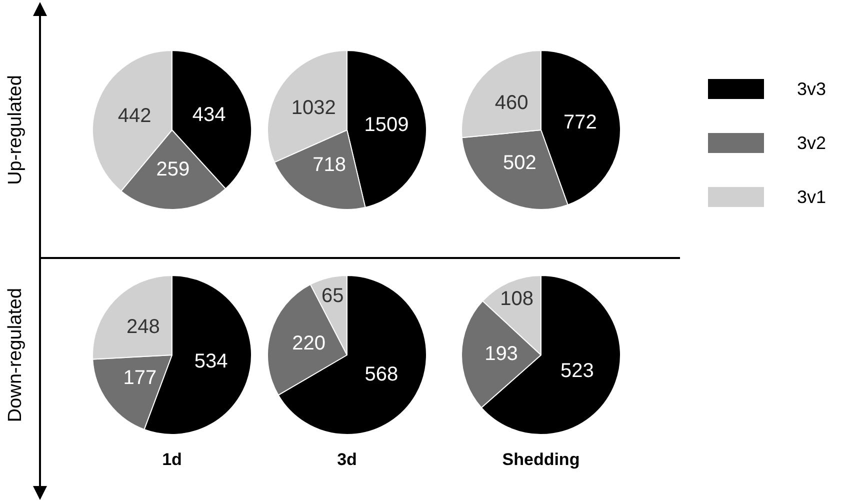  I want to click on data-label: 434, so click(209, 115).